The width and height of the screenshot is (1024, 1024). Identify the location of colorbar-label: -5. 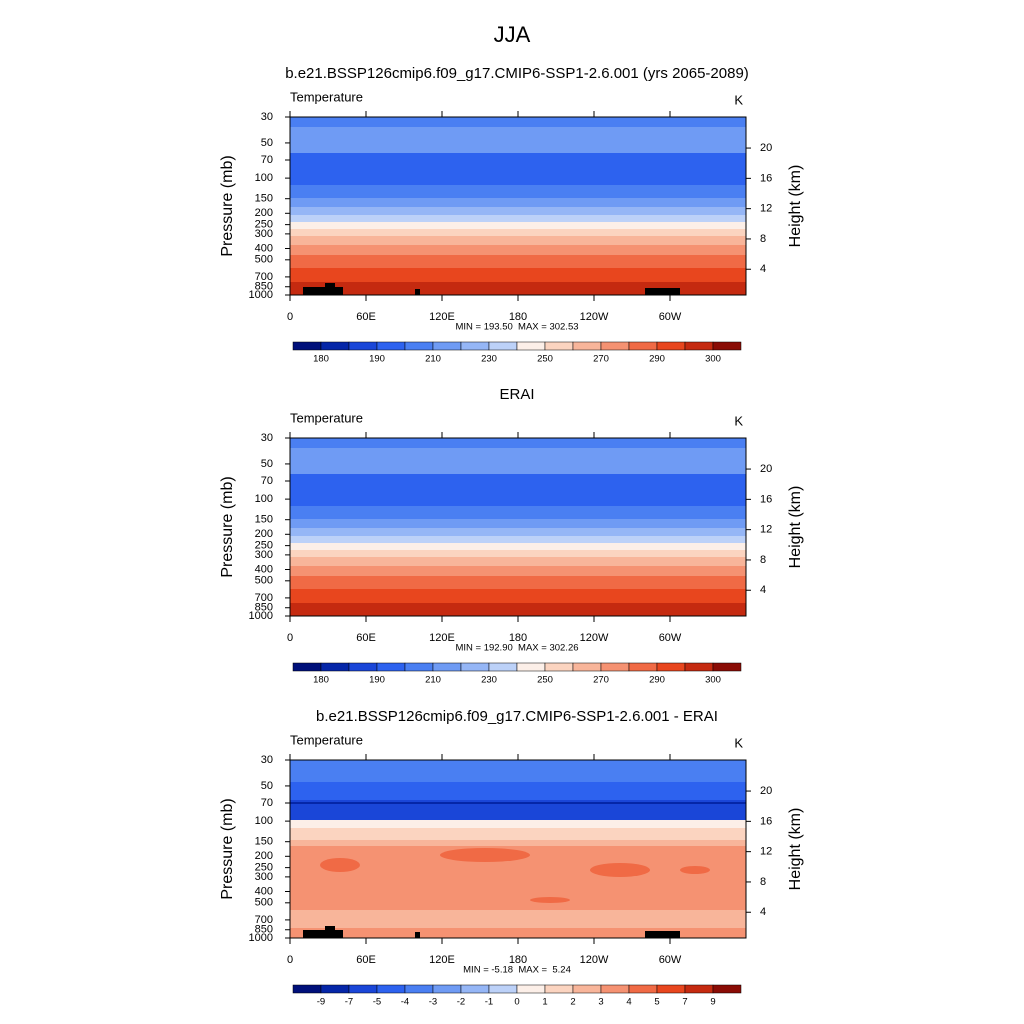
(377, 1002).